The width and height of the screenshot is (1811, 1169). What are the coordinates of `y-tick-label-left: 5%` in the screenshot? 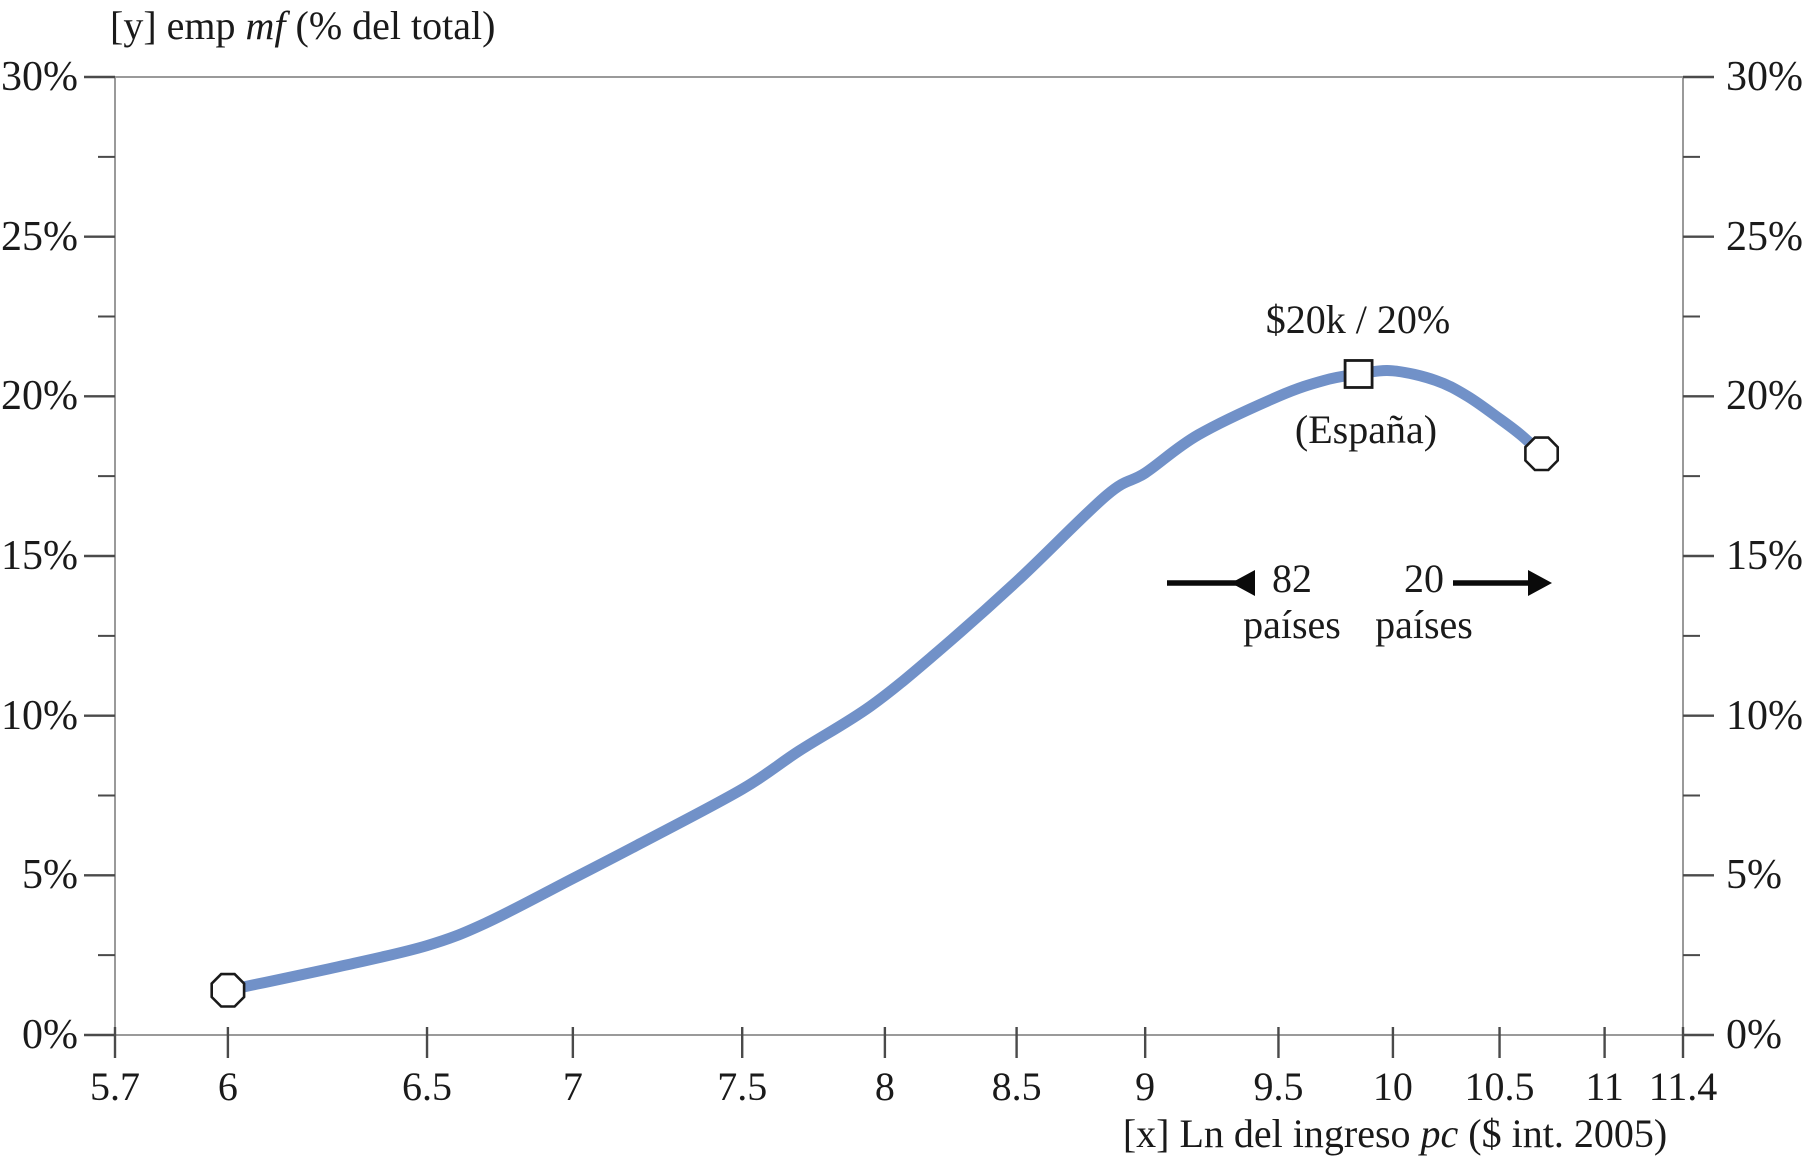 It's located at (50, 875).